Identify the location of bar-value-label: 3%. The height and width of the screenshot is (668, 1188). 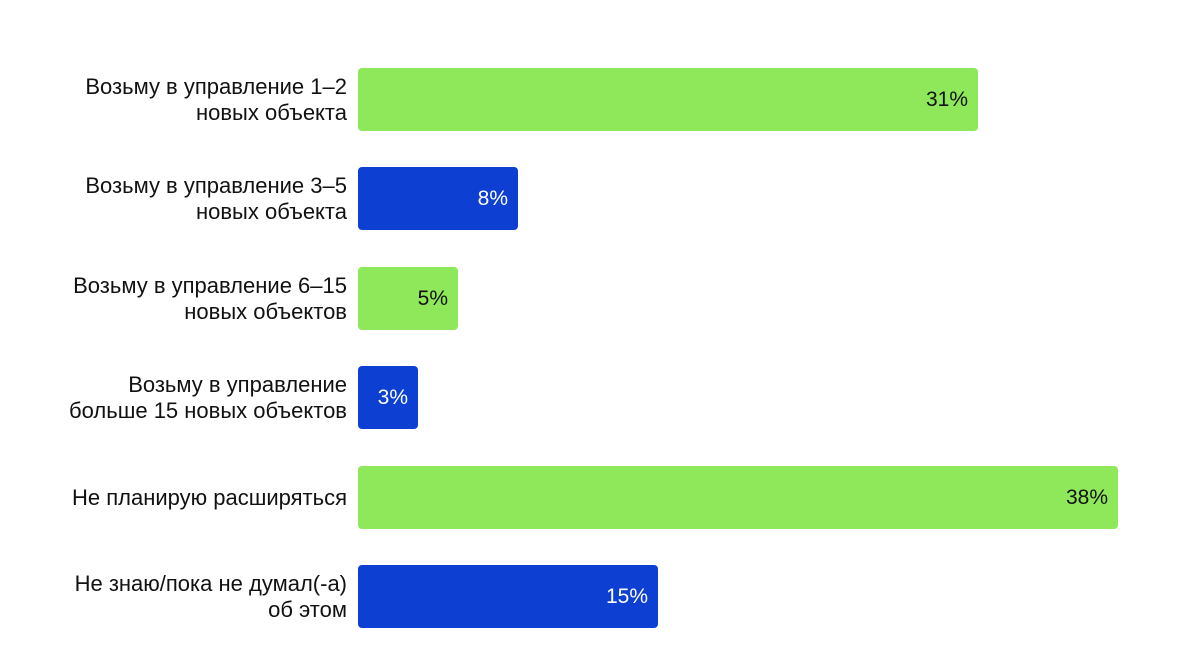
(392, 397).